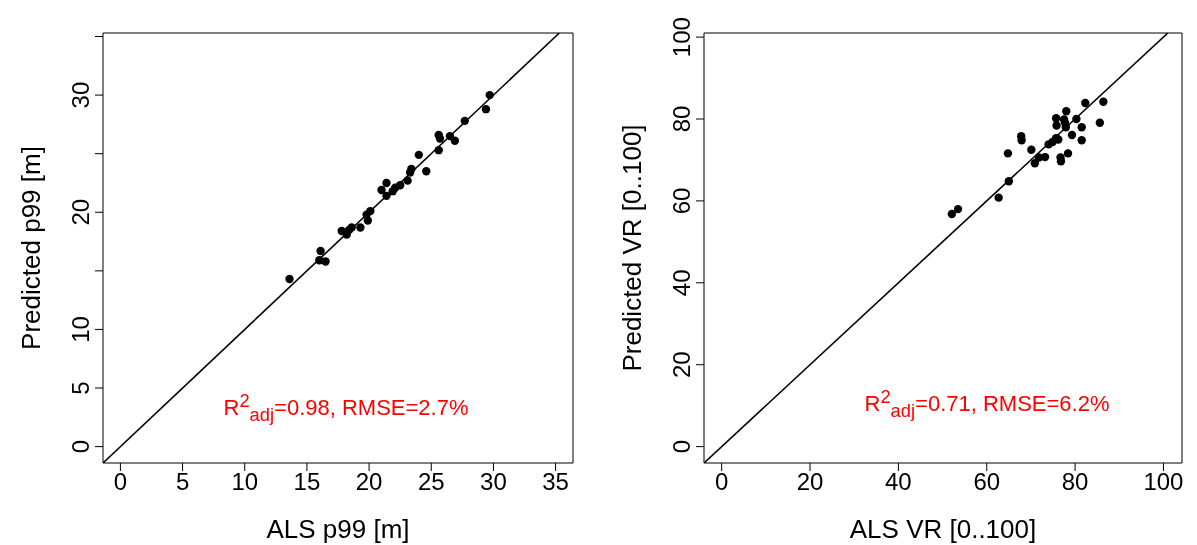 This screenshot has height=545, width=1197. What do you see at coordinates (1075, 482) in the screenshot?
I see `x-tick-label: 80` at bounding box center [1075, 482].